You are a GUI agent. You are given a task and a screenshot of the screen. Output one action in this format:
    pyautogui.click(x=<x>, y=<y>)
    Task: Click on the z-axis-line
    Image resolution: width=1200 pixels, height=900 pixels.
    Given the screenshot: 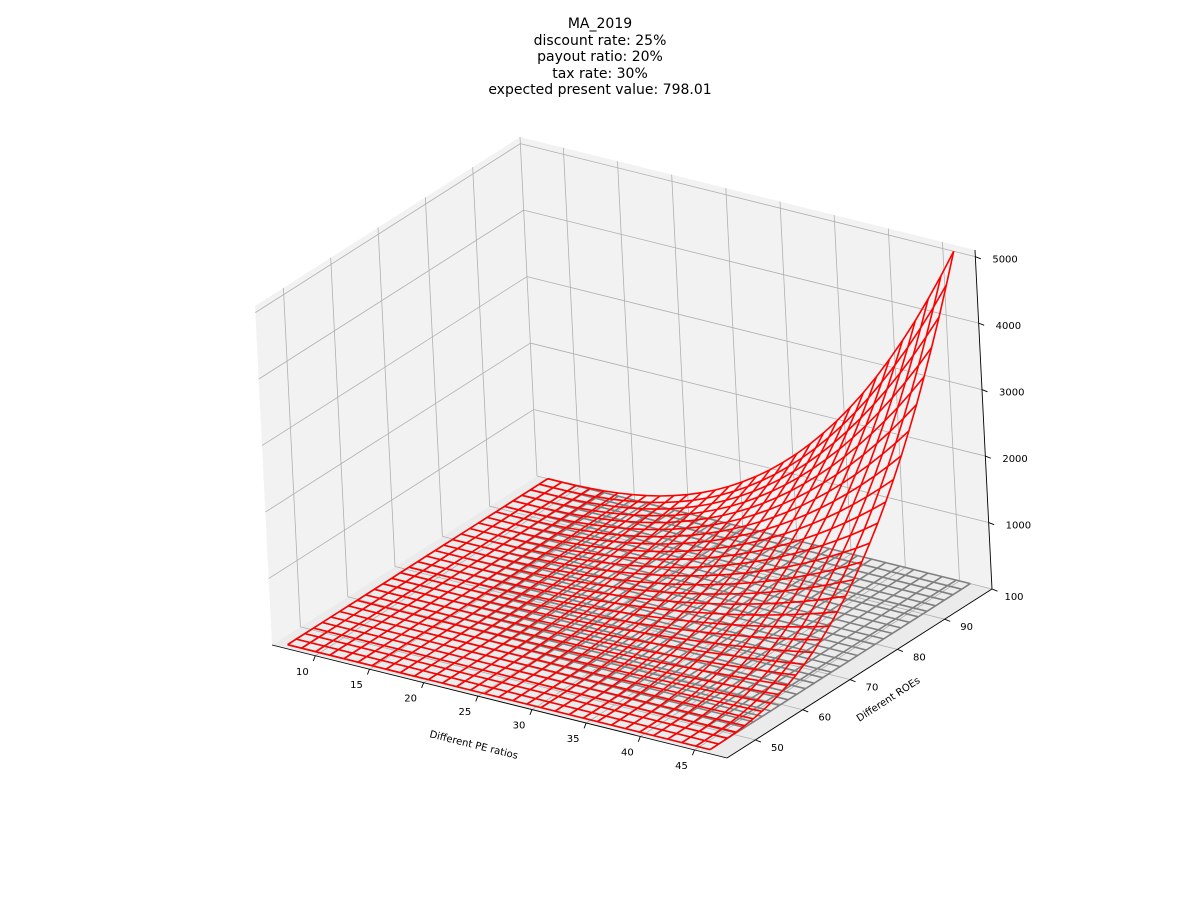 What is the action you would take?
    pyautogui.click(x=983, y=419)
    